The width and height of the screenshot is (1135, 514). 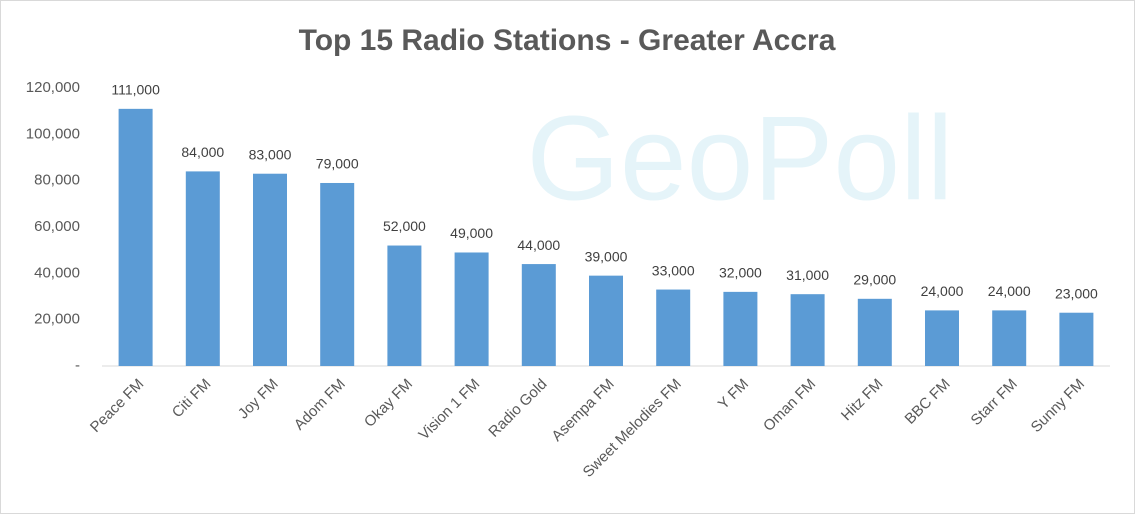 What do you see at coordinates (270, 154) in the screenshot?
I see `data-label: 83,000` at bounding box center [270, 154].